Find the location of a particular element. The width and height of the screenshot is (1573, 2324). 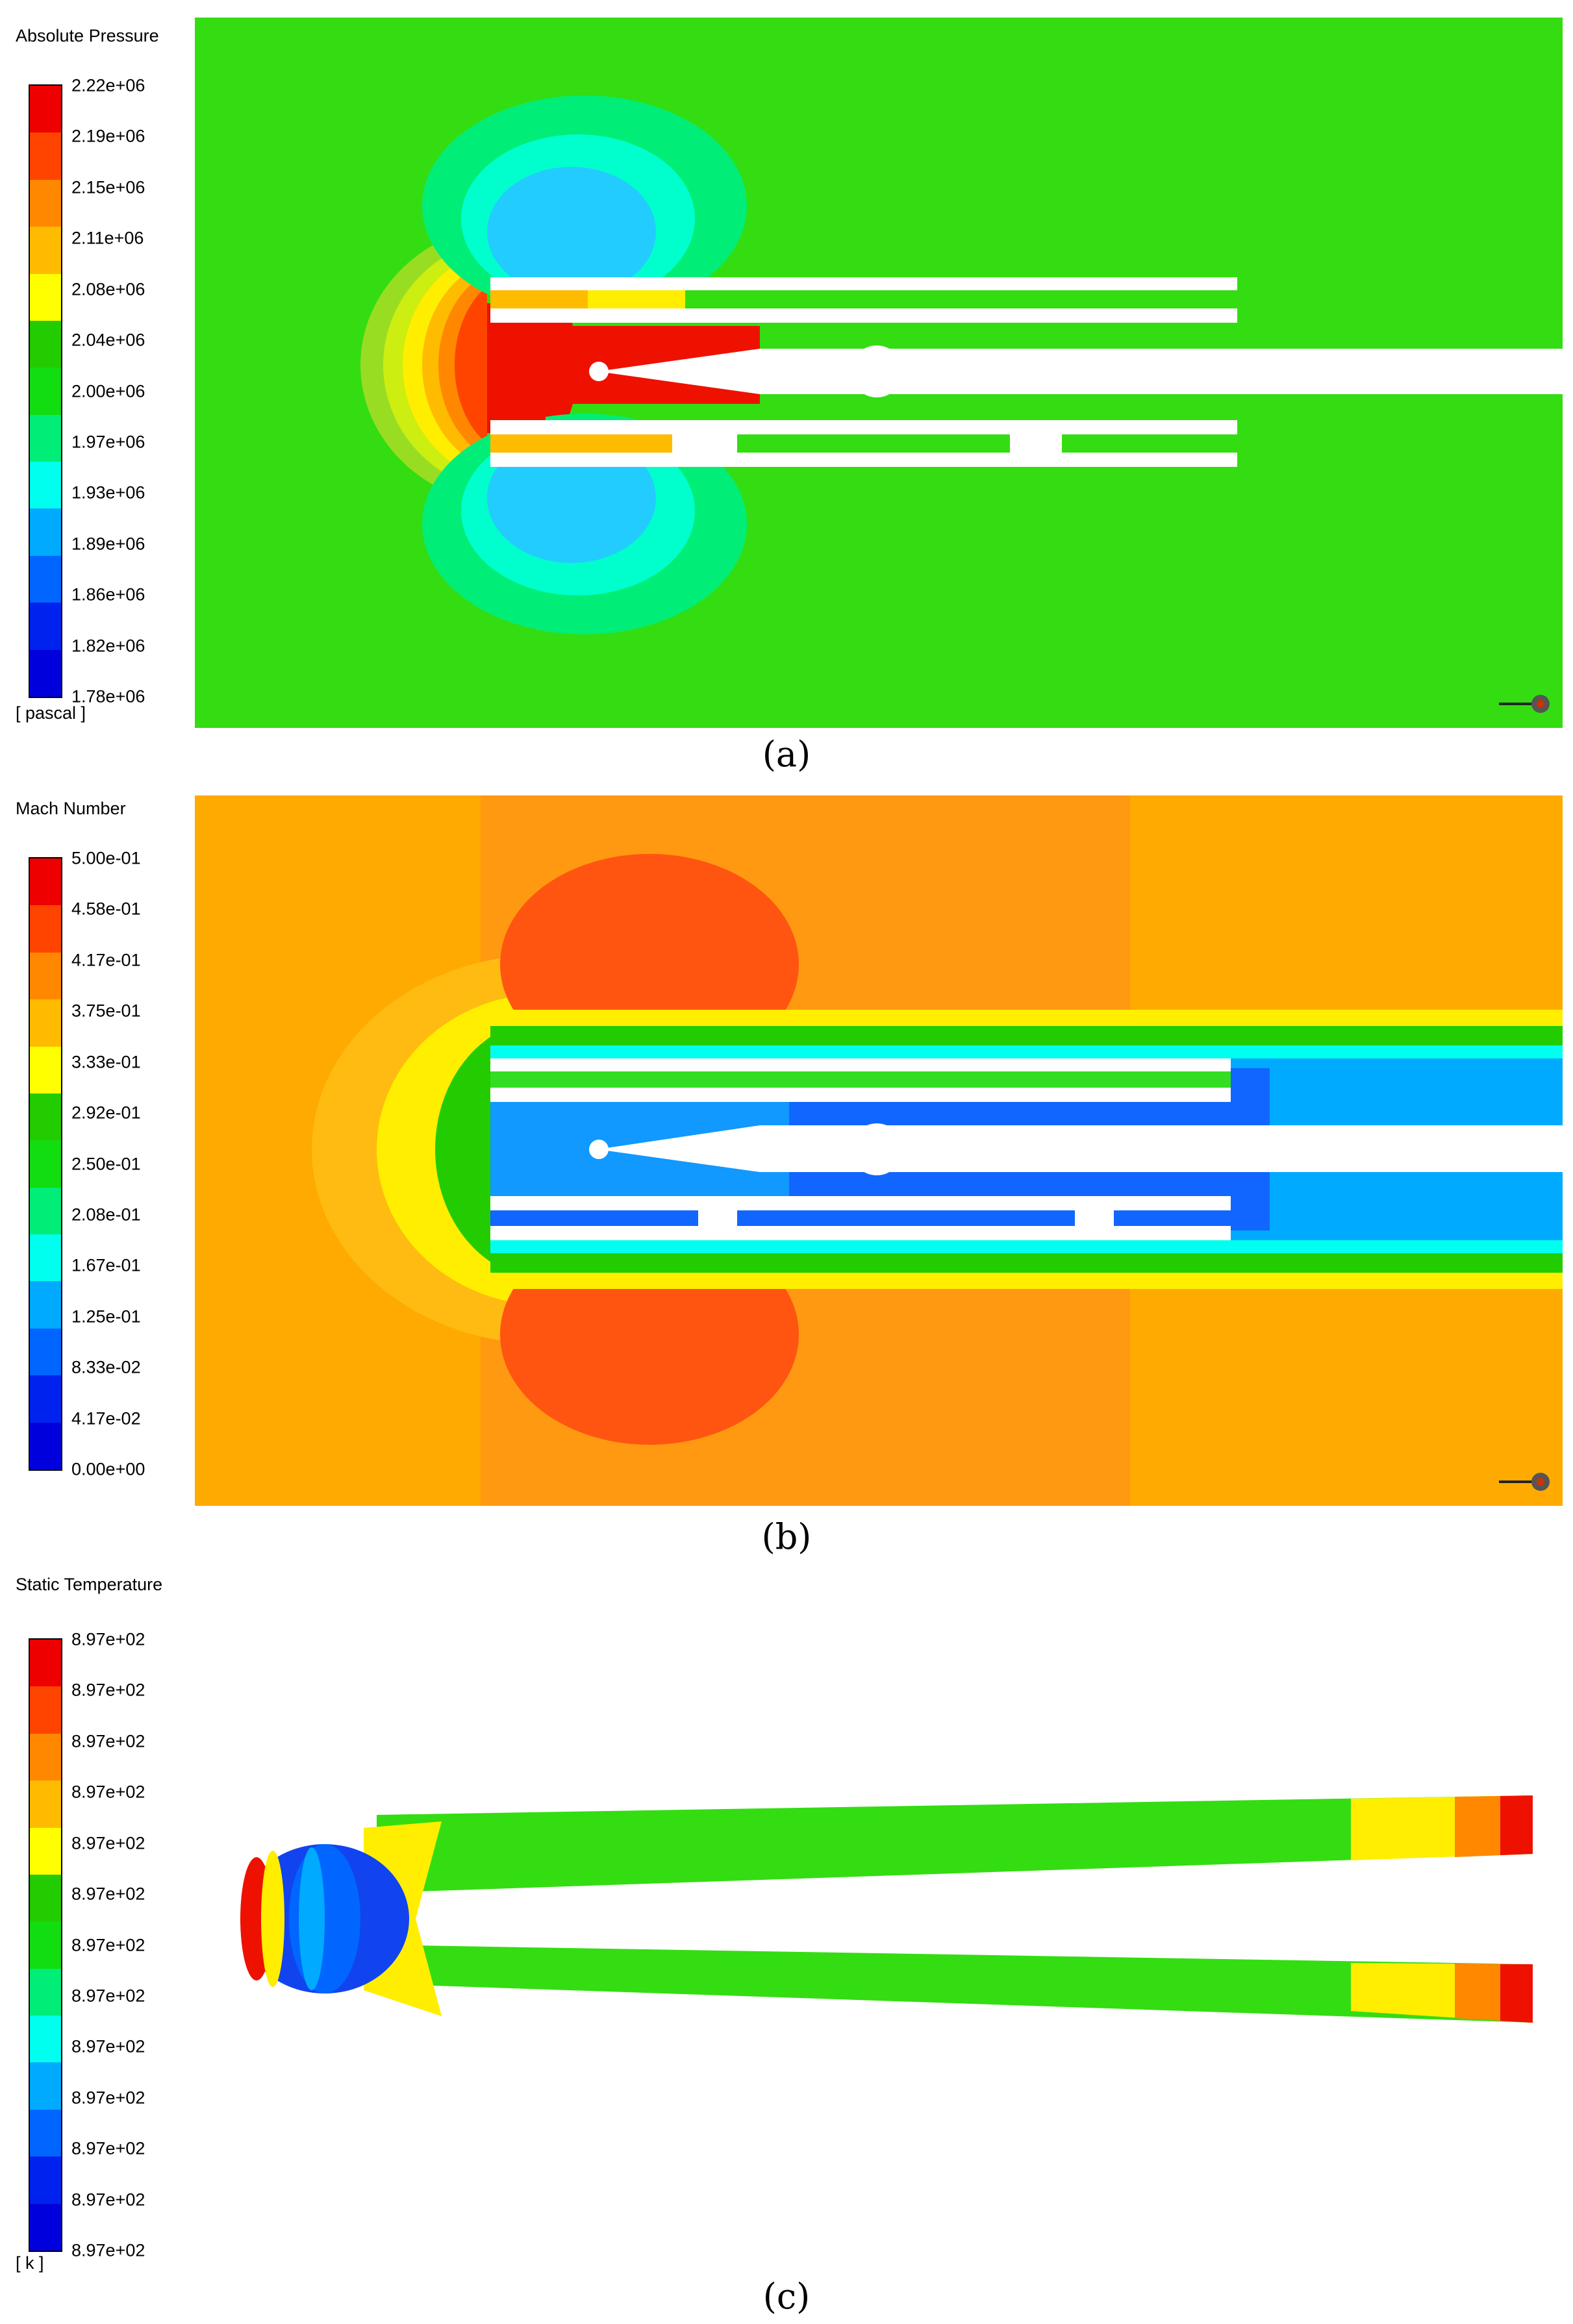

legend-tick-label: 3.75e-01 is located at coordinates (106, 1011).